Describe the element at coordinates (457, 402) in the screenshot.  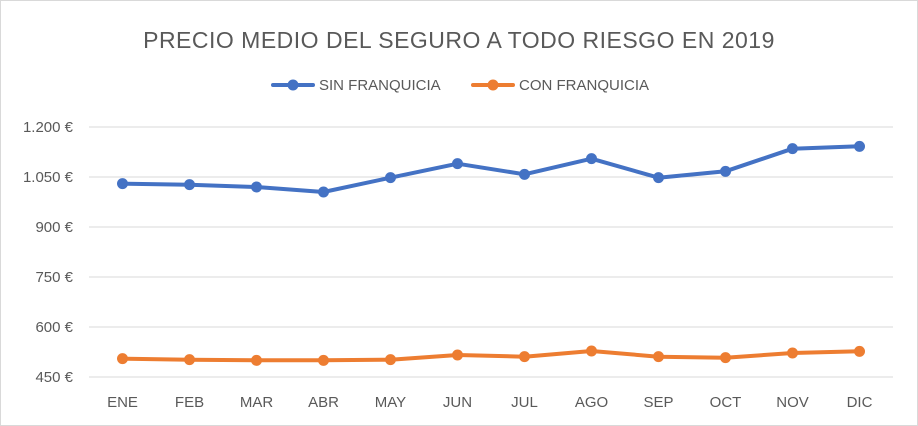
I see `x-tick-label: JUN` at that location.